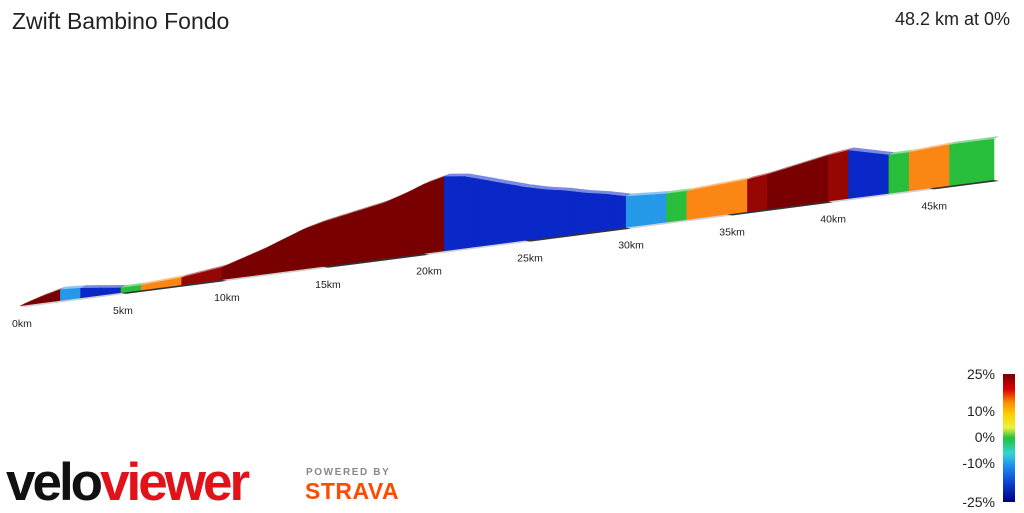  Describe the element at coordinates (151, 482) in the screenshot. I see `veloviewer-logo: veloviewer` at that location.